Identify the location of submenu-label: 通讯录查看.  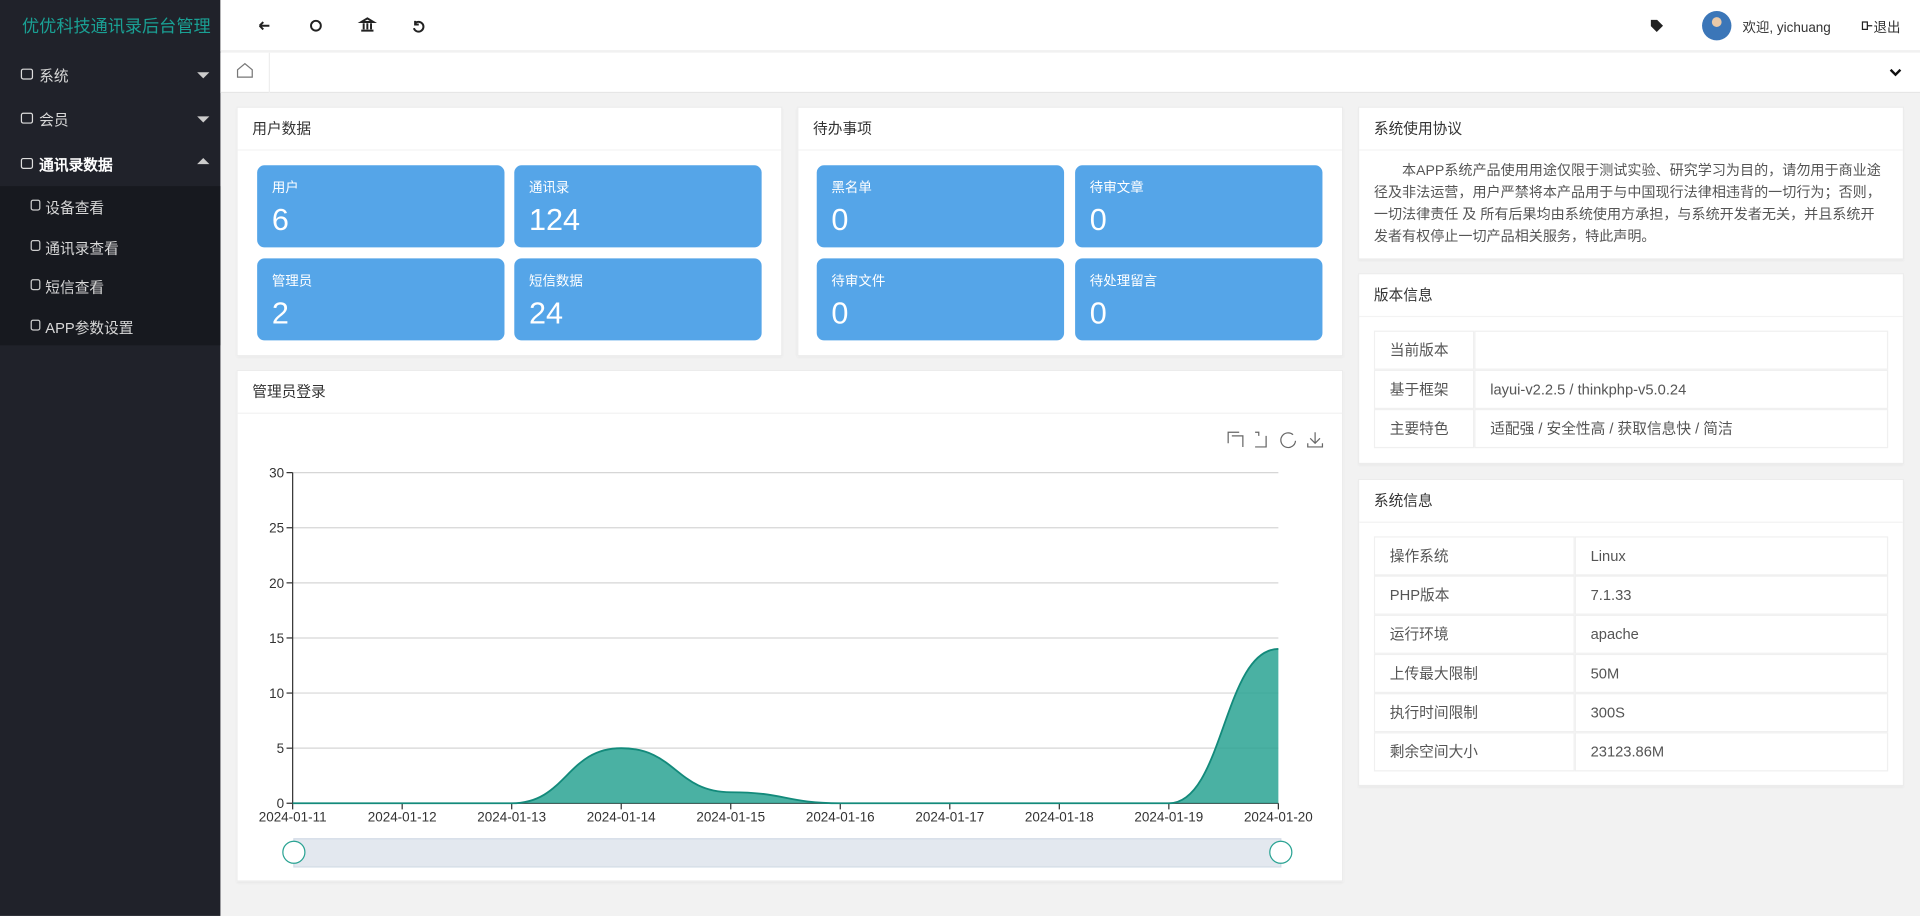
(82, 248).